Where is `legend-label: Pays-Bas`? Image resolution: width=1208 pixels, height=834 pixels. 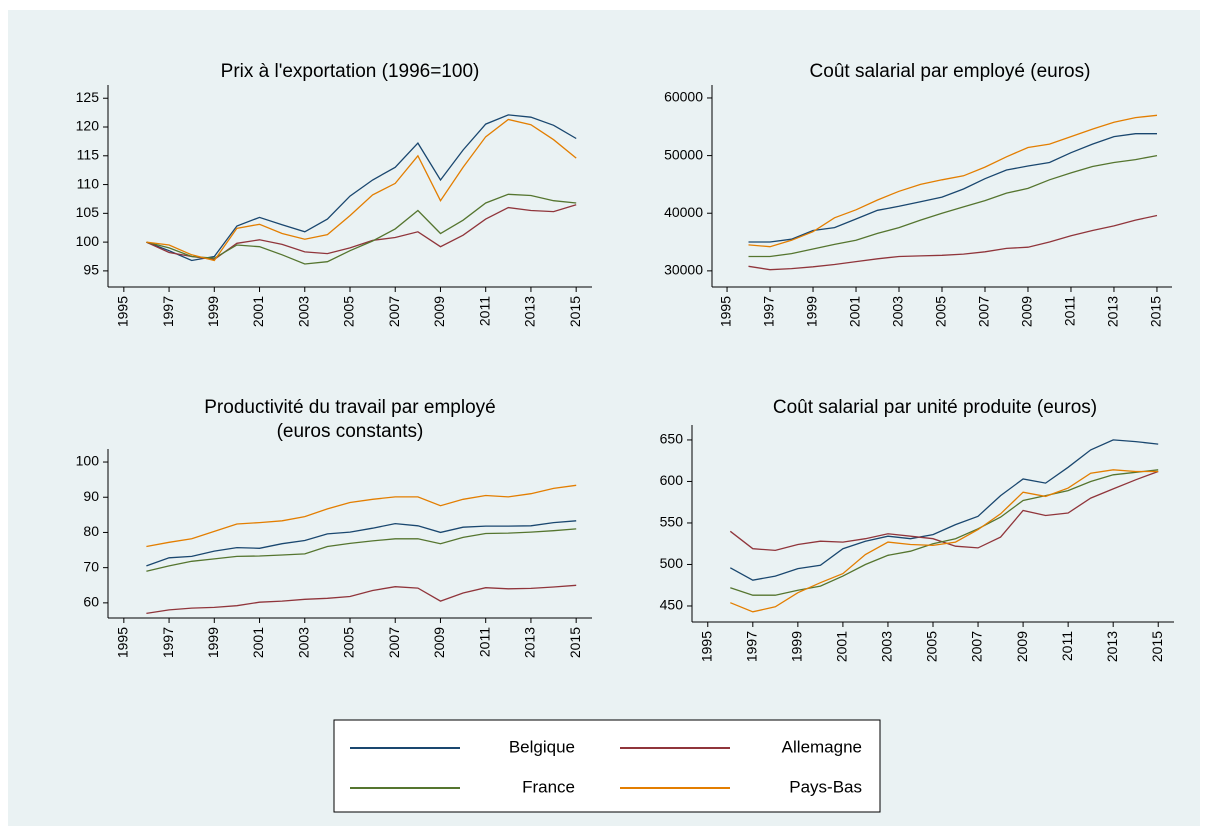 legend-label: Pays-Bas is located at coordinates (825, 786).